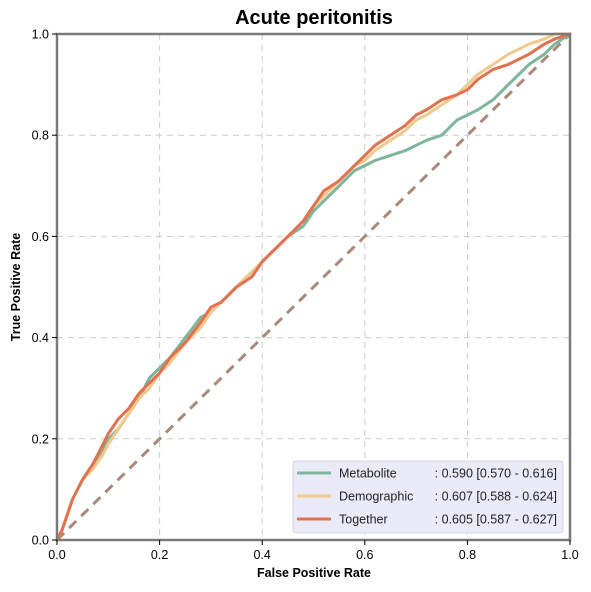 This screenshot has height=592, width=591. Describe the element at coordinates (40, 439) in the screenshot. I see `y-tick-label: 0.2` at that location.